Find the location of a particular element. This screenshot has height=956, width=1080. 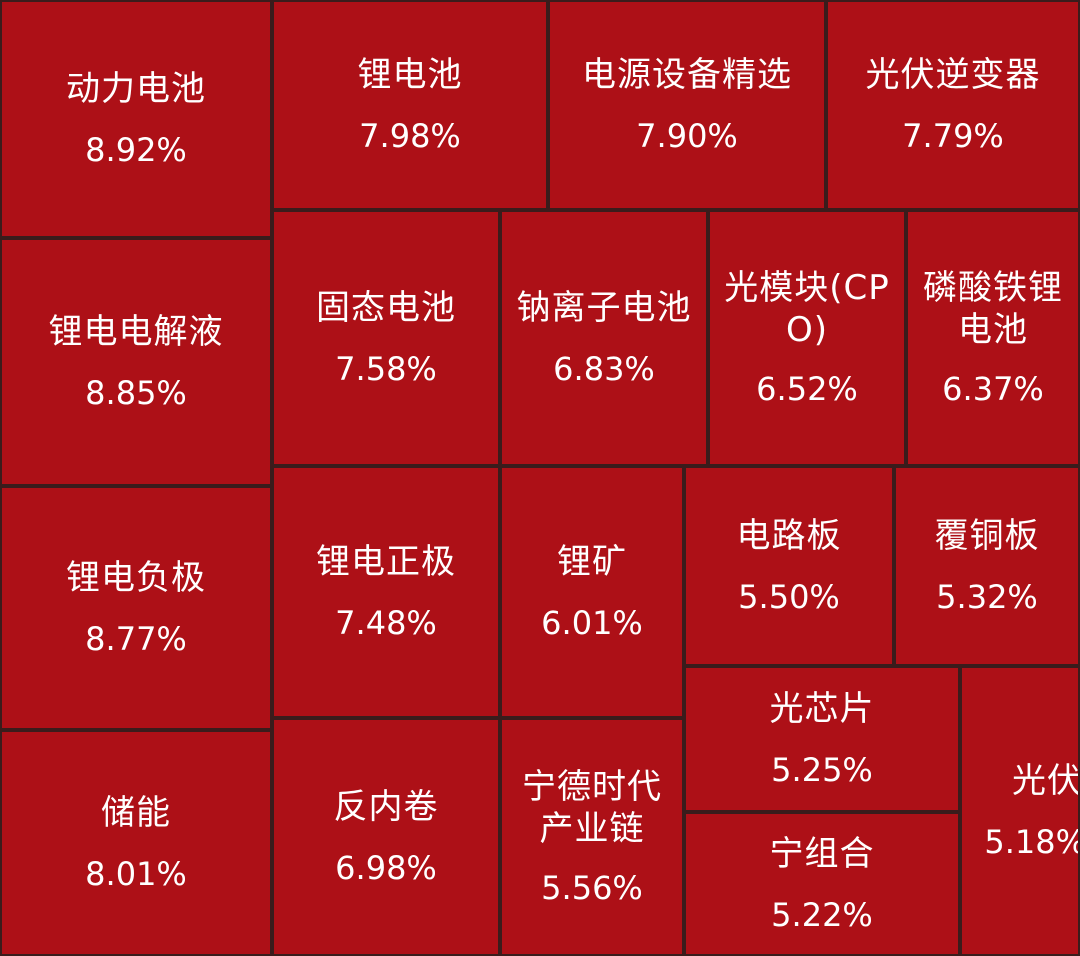

tile-value: 6.01% is located at coordinates (592, 623).